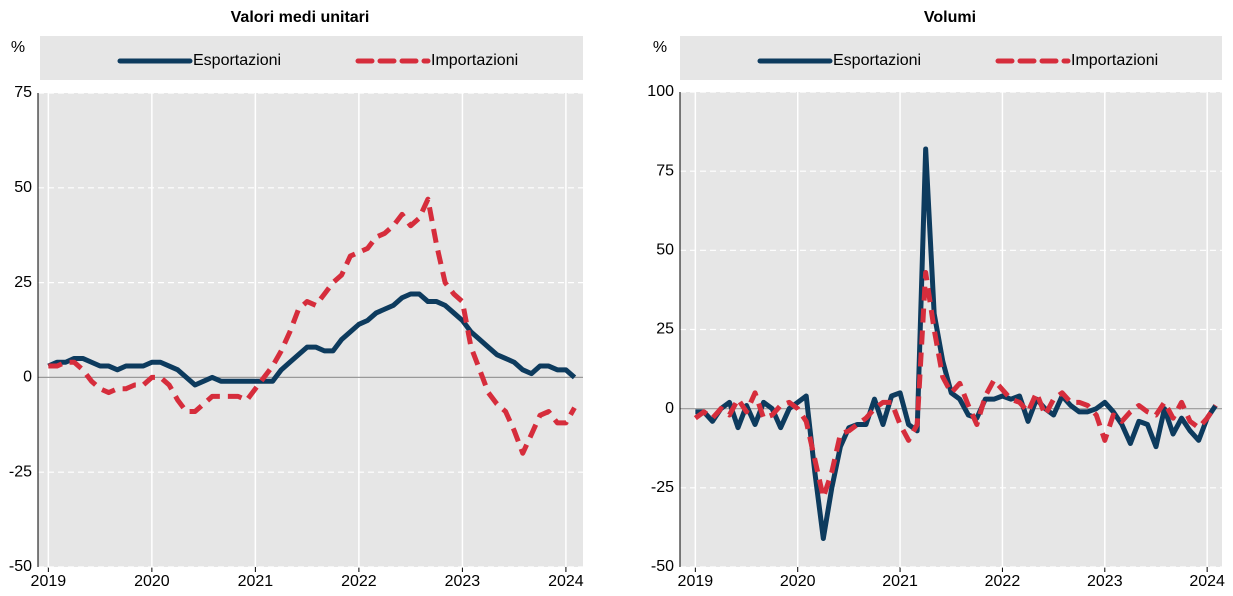 Image resolution: width=1233 pixels, height=596 pixels. What do you see at coordinates (950, 17) in the screenshot?
I see `chart-title: Volumi` at bounding box center [950, 17].